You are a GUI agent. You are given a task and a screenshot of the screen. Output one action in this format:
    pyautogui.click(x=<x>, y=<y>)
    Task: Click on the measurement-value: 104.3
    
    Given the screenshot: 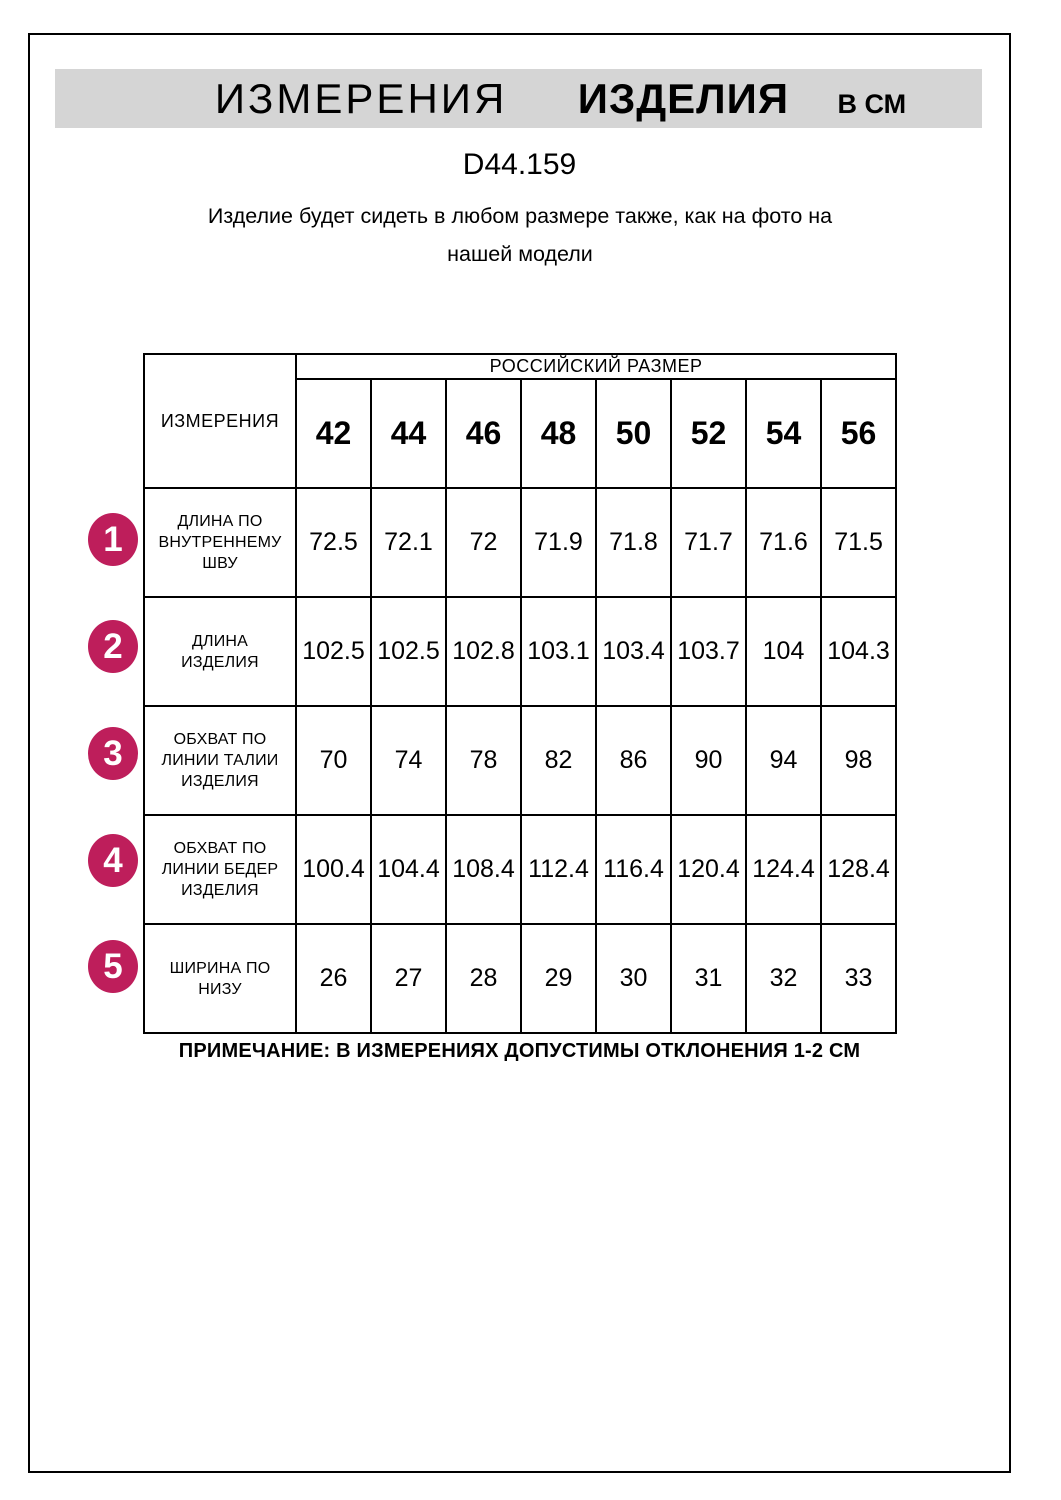 What is the action you would take?
    pyautogui.click(x=858, y=651)
    